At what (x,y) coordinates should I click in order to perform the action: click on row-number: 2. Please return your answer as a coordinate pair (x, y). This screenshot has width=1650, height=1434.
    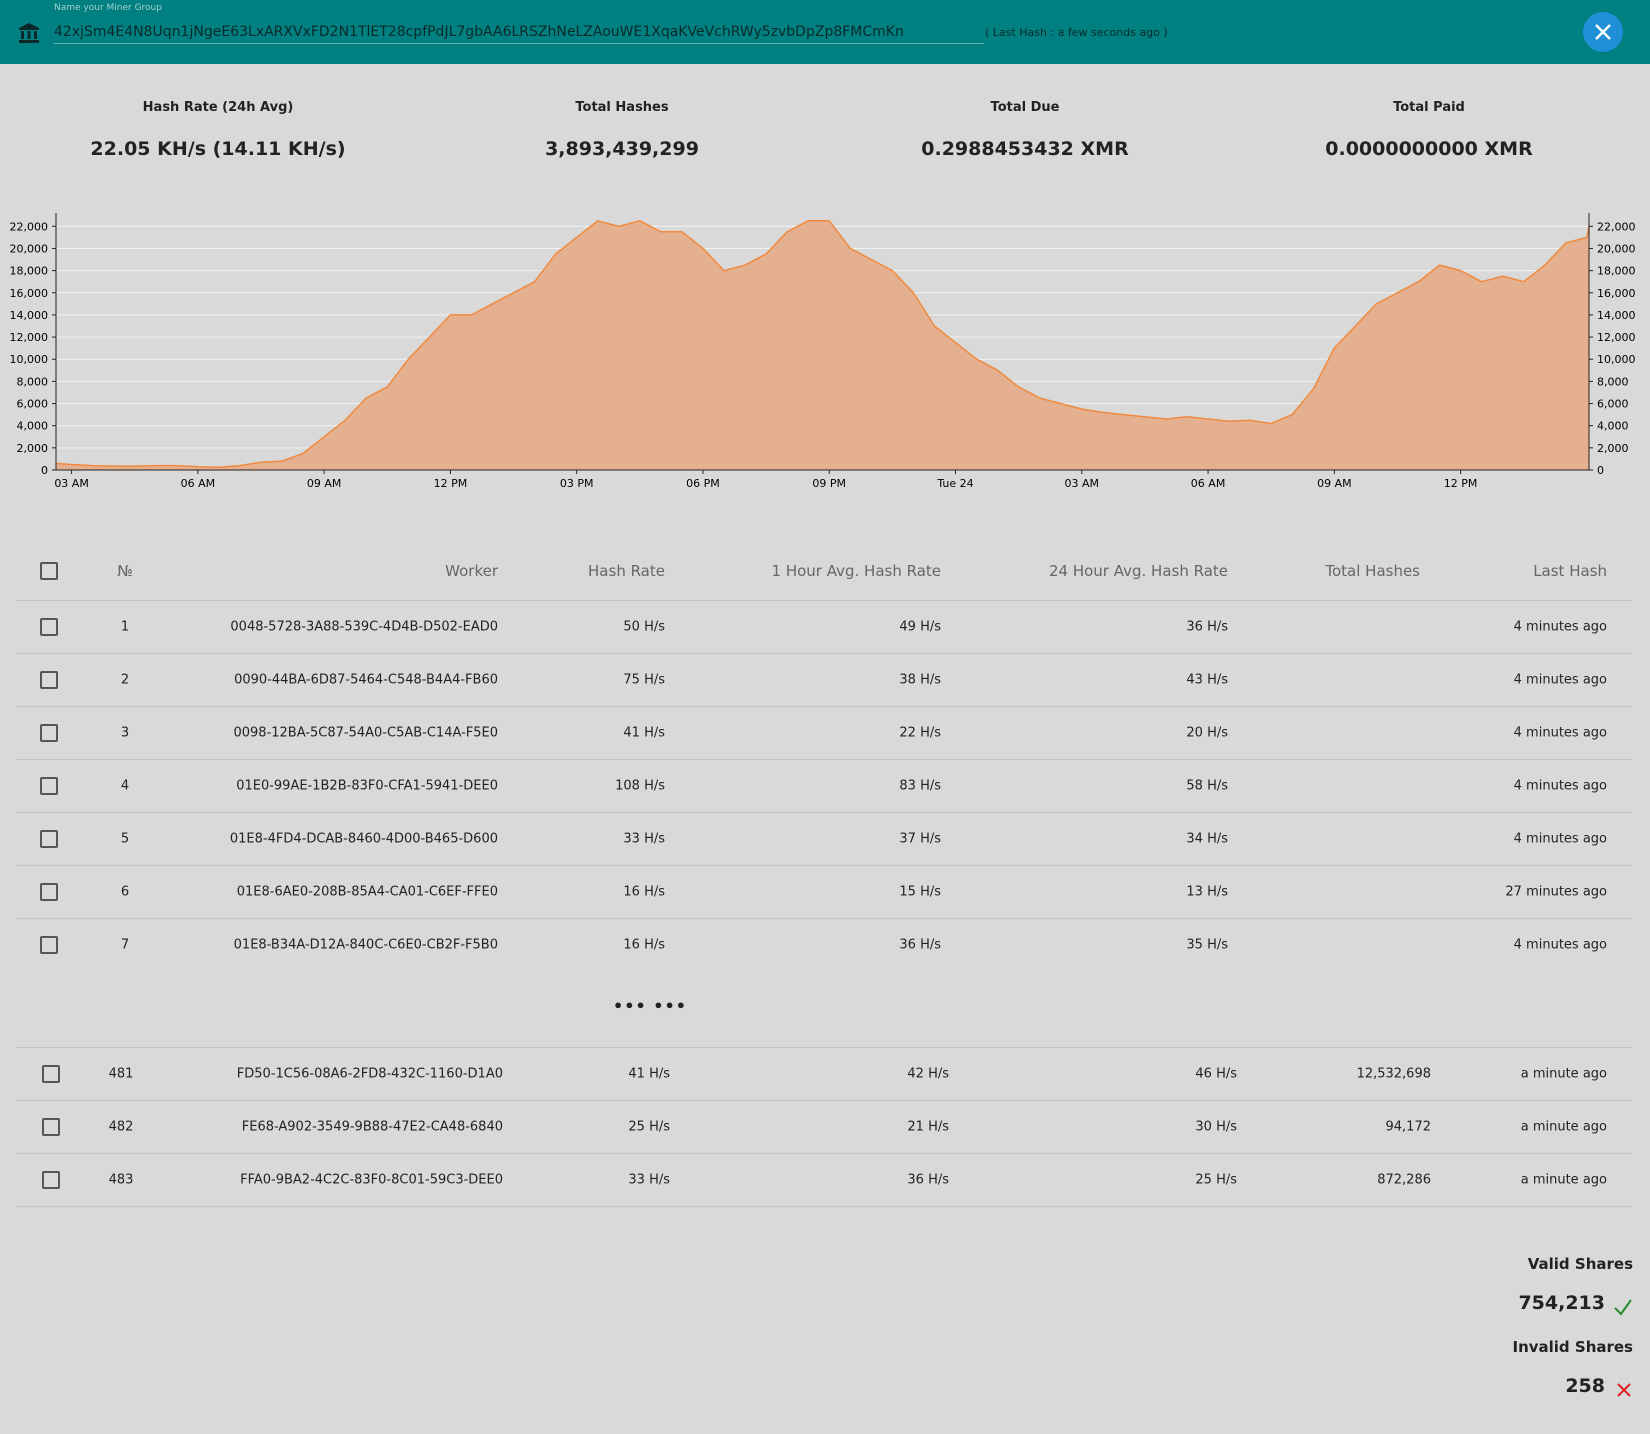
    Looking at the image, I should click on (125, 680).